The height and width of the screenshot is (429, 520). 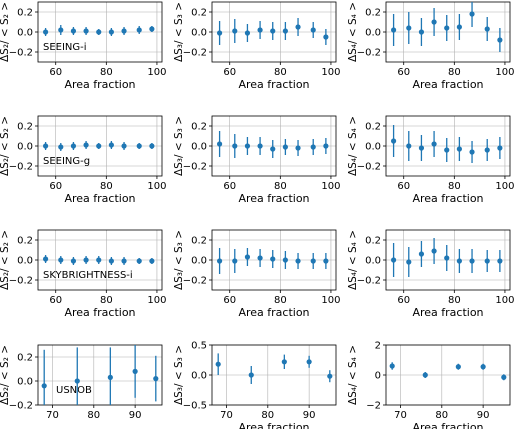 I want to click on panel-annotation: SEEING-i, so click(x=65, y=47).